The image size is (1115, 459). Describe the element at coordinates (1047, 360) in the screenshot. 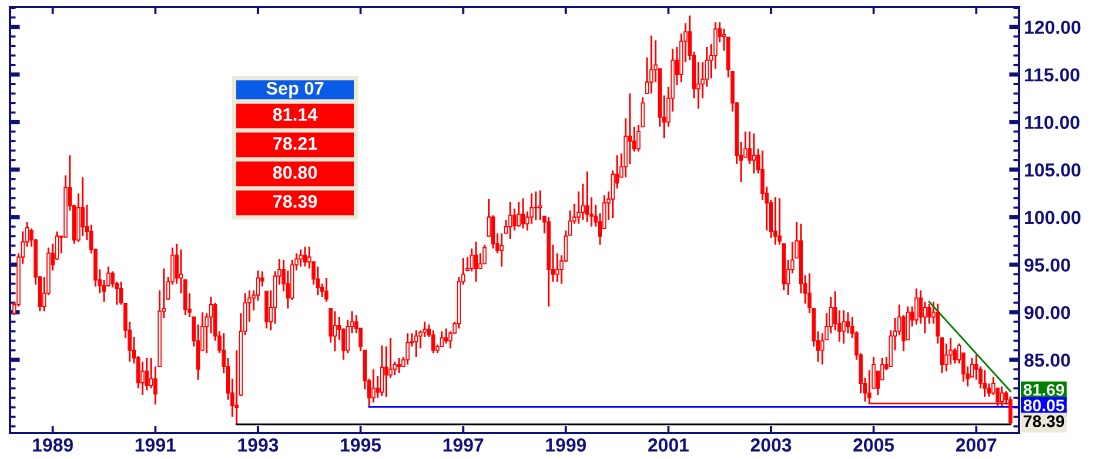

I see `y-tick-label: 85.00` at that location.